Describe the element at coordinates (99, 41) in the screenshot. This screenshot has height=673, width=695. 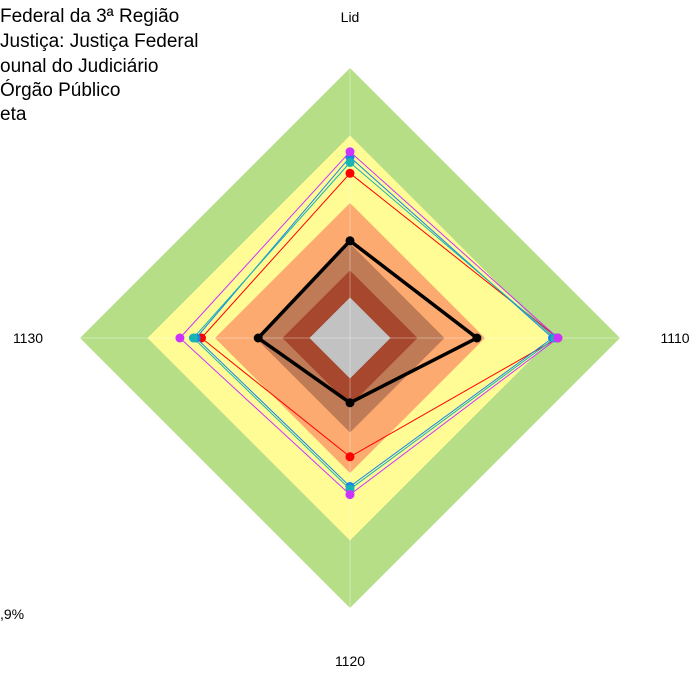
I see `legend-text-2: Justiça: Justiça Federal` at that location.